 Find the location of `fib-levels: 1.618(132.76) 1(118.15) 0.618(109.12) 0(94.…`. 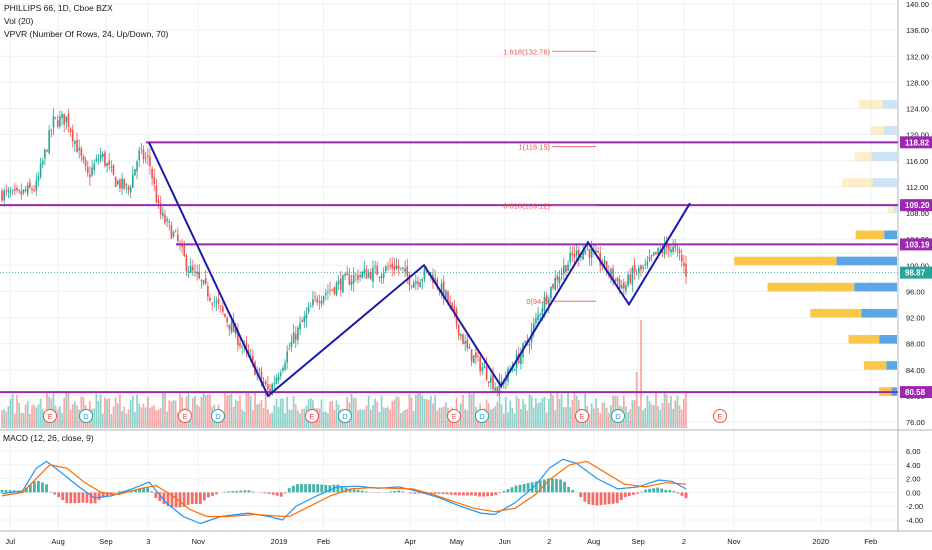

fib-levels: 1.618(132.76) 1(118.15) 0.618(109.12) 0(94.… is located at coordinates (549, 176).